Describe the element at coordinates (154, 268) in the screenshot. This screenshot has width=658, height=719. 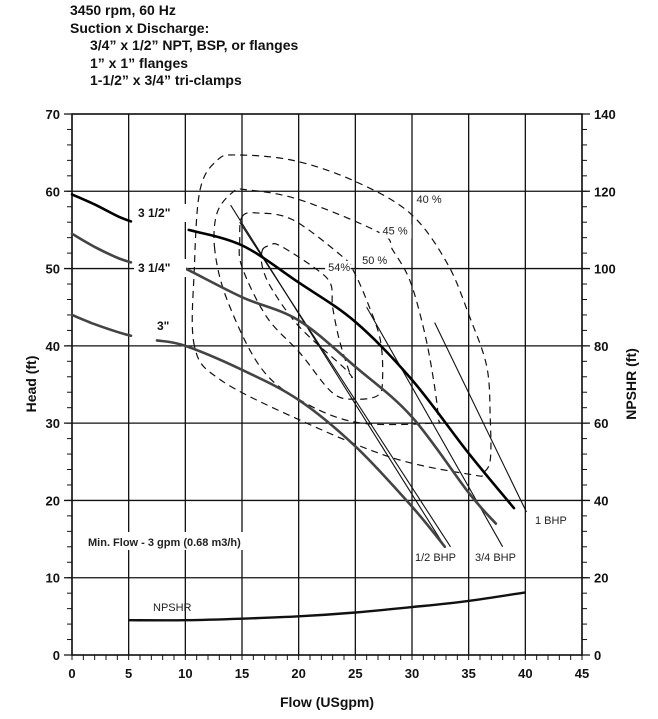
I see `impeller-diameter-label: 3 1/4"` at that location.